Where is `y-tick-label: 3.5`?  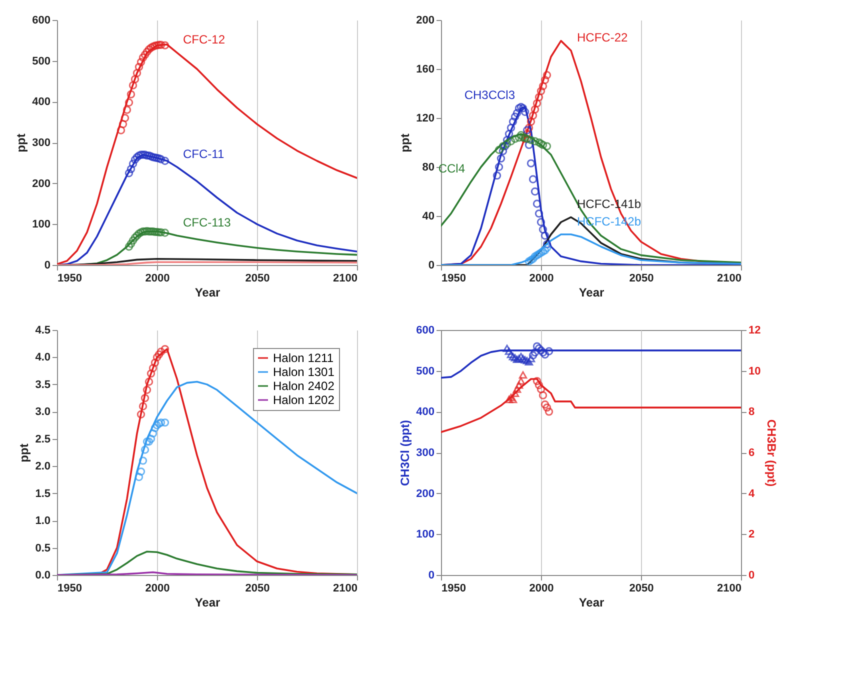
y-tick-label: 3.5 is located at coordinates (42, 384).